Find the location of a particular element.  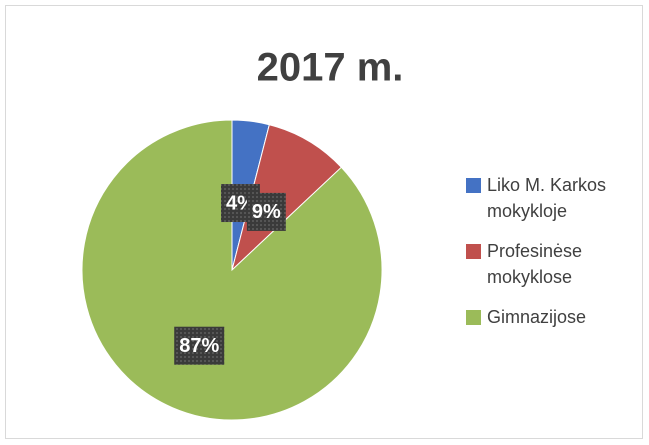

data-label-text: 9% is located at coordinates (266, 212).